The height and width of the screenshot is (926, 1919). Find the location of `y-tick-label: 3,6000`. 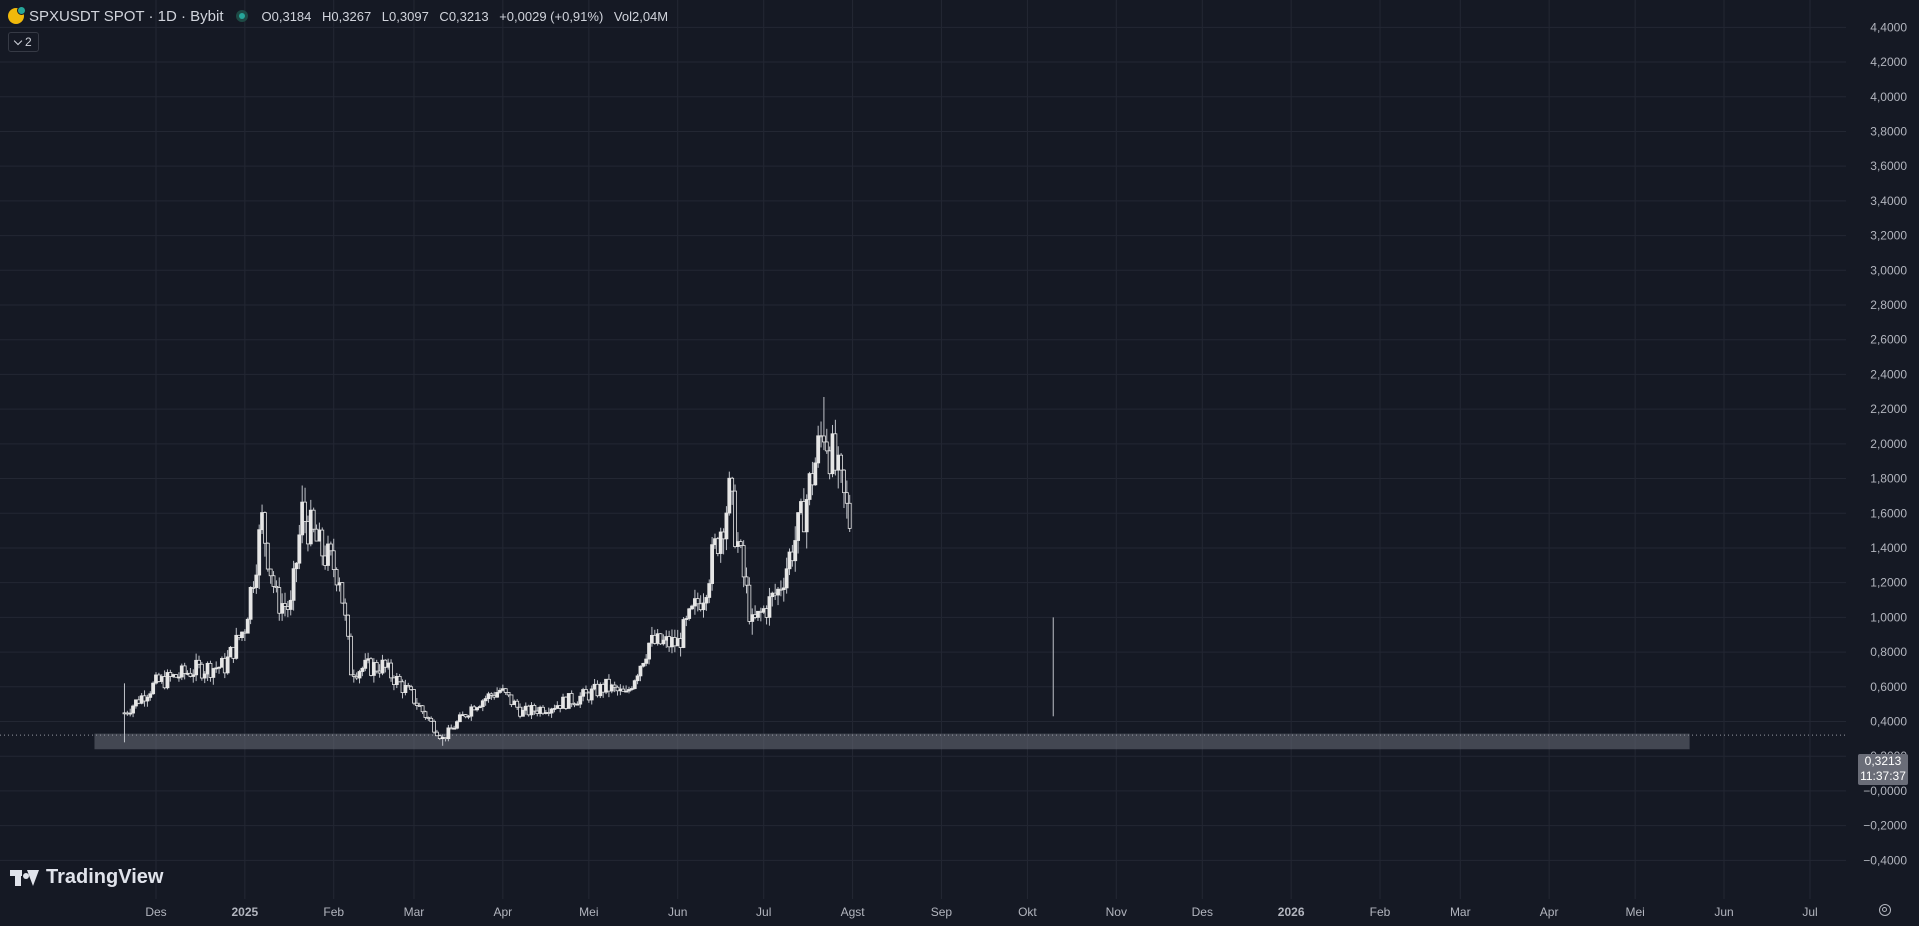

y-tick-label: 3,6000 is located at coordinates (1888, 166).